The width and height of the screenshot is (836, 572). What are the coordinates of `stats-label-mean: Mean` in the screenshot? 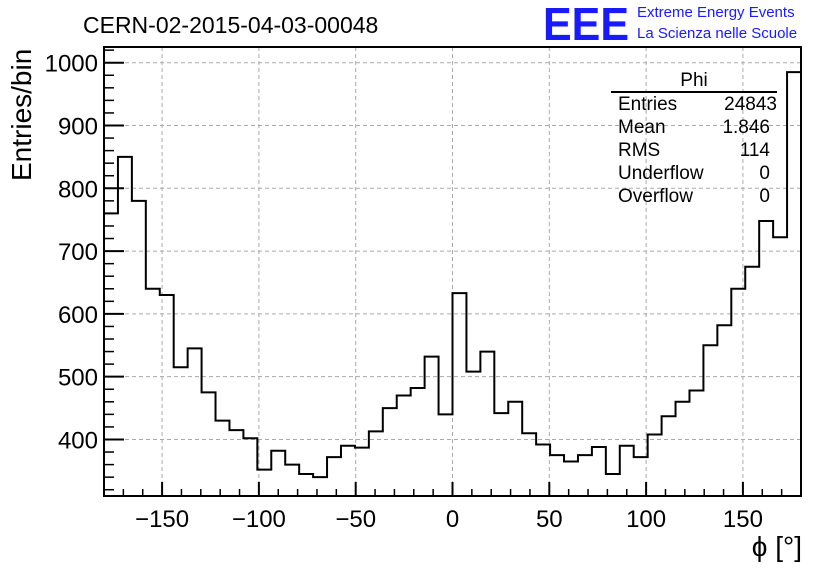 It's located at (642, 127).